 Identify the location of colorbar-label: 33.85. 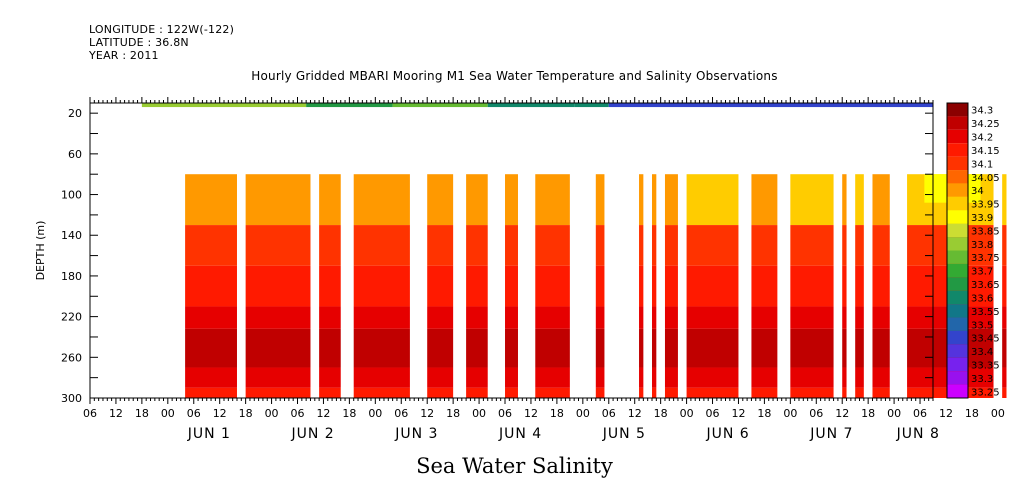
(985, 231).